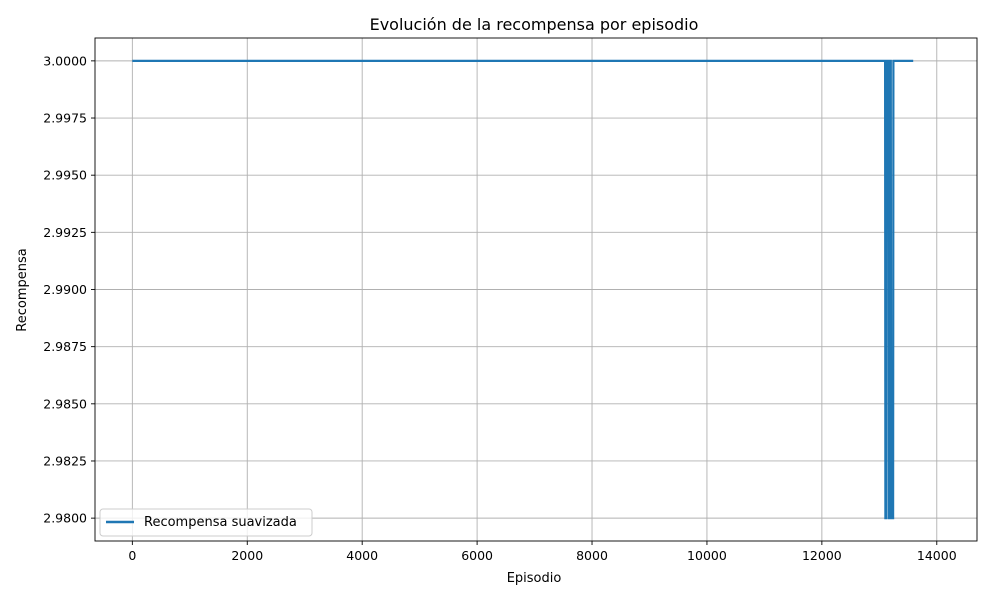  I want to click on x-tick-label: 12000, so click(822, 555).